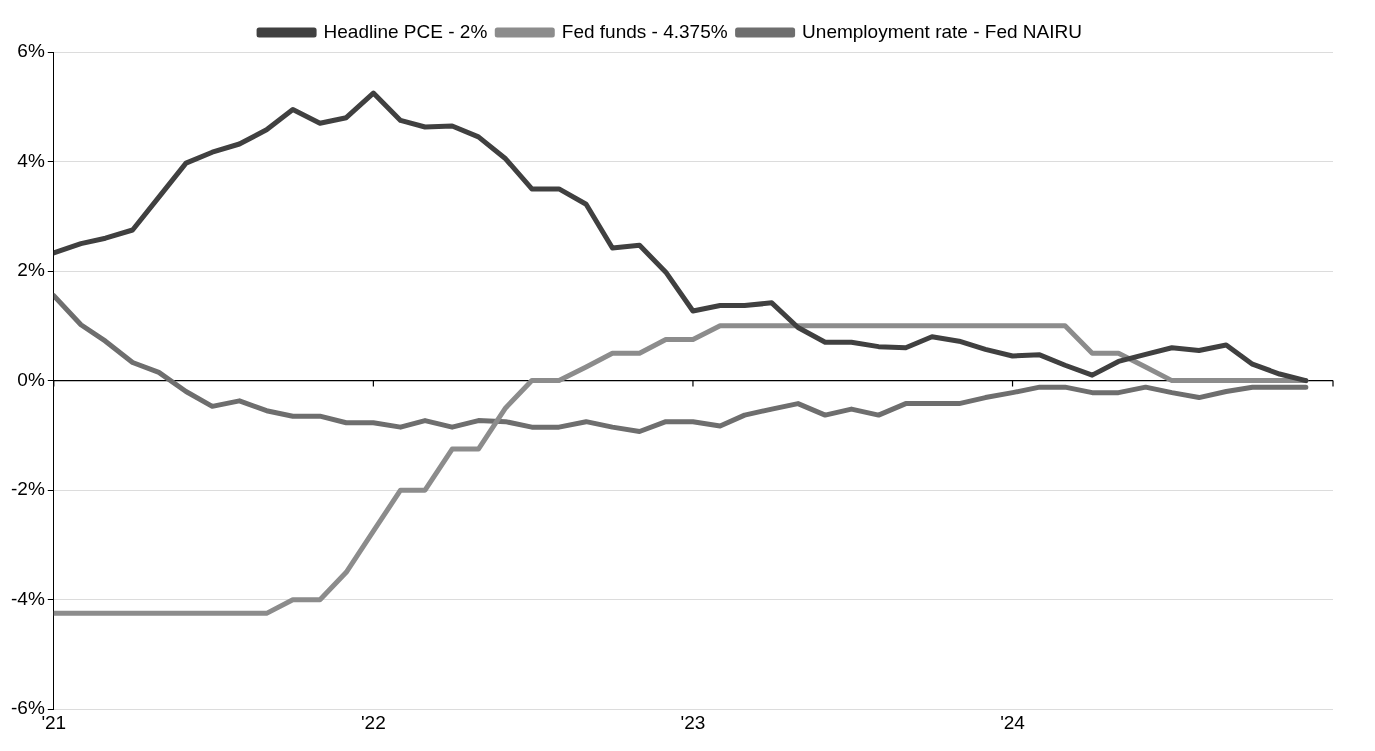  I want to click on x-tick-label: '23, so click(693, 722).